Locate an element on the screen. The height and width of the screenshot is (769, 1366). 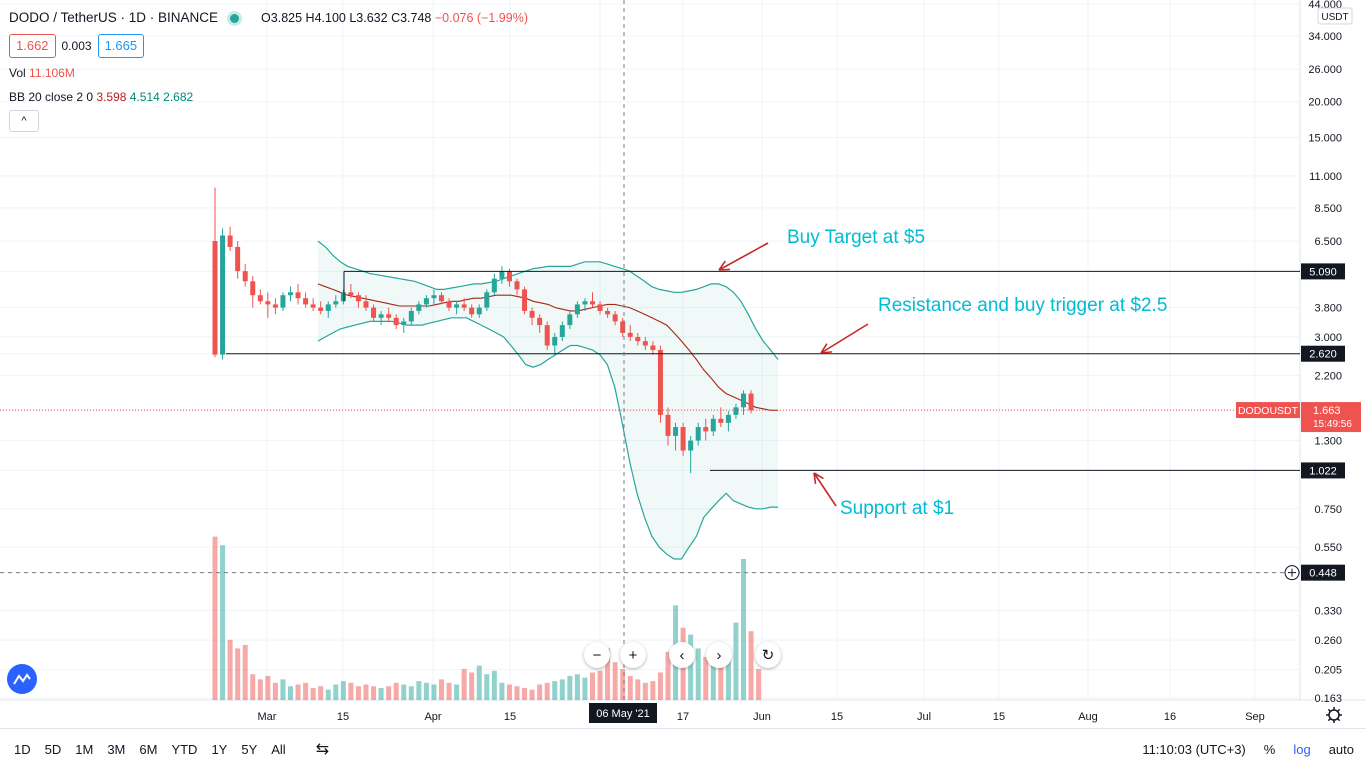
range-6m-button: 6M is located at coordinates (148, 749).